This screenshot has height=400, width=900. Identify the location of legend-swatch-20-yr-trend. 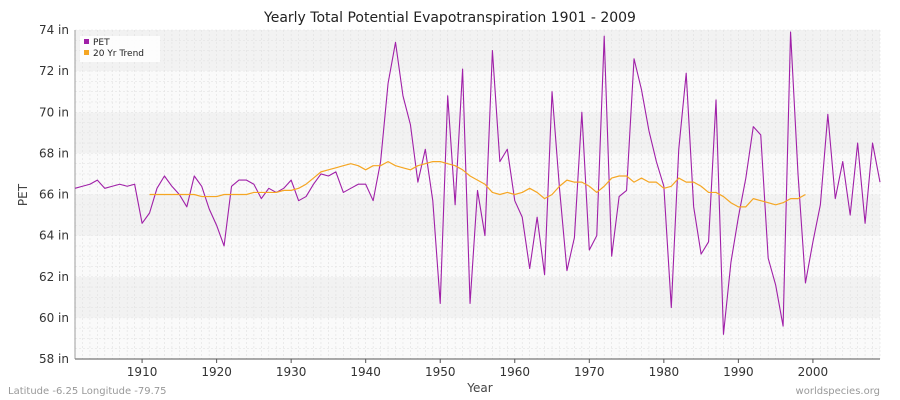
(86, 52).